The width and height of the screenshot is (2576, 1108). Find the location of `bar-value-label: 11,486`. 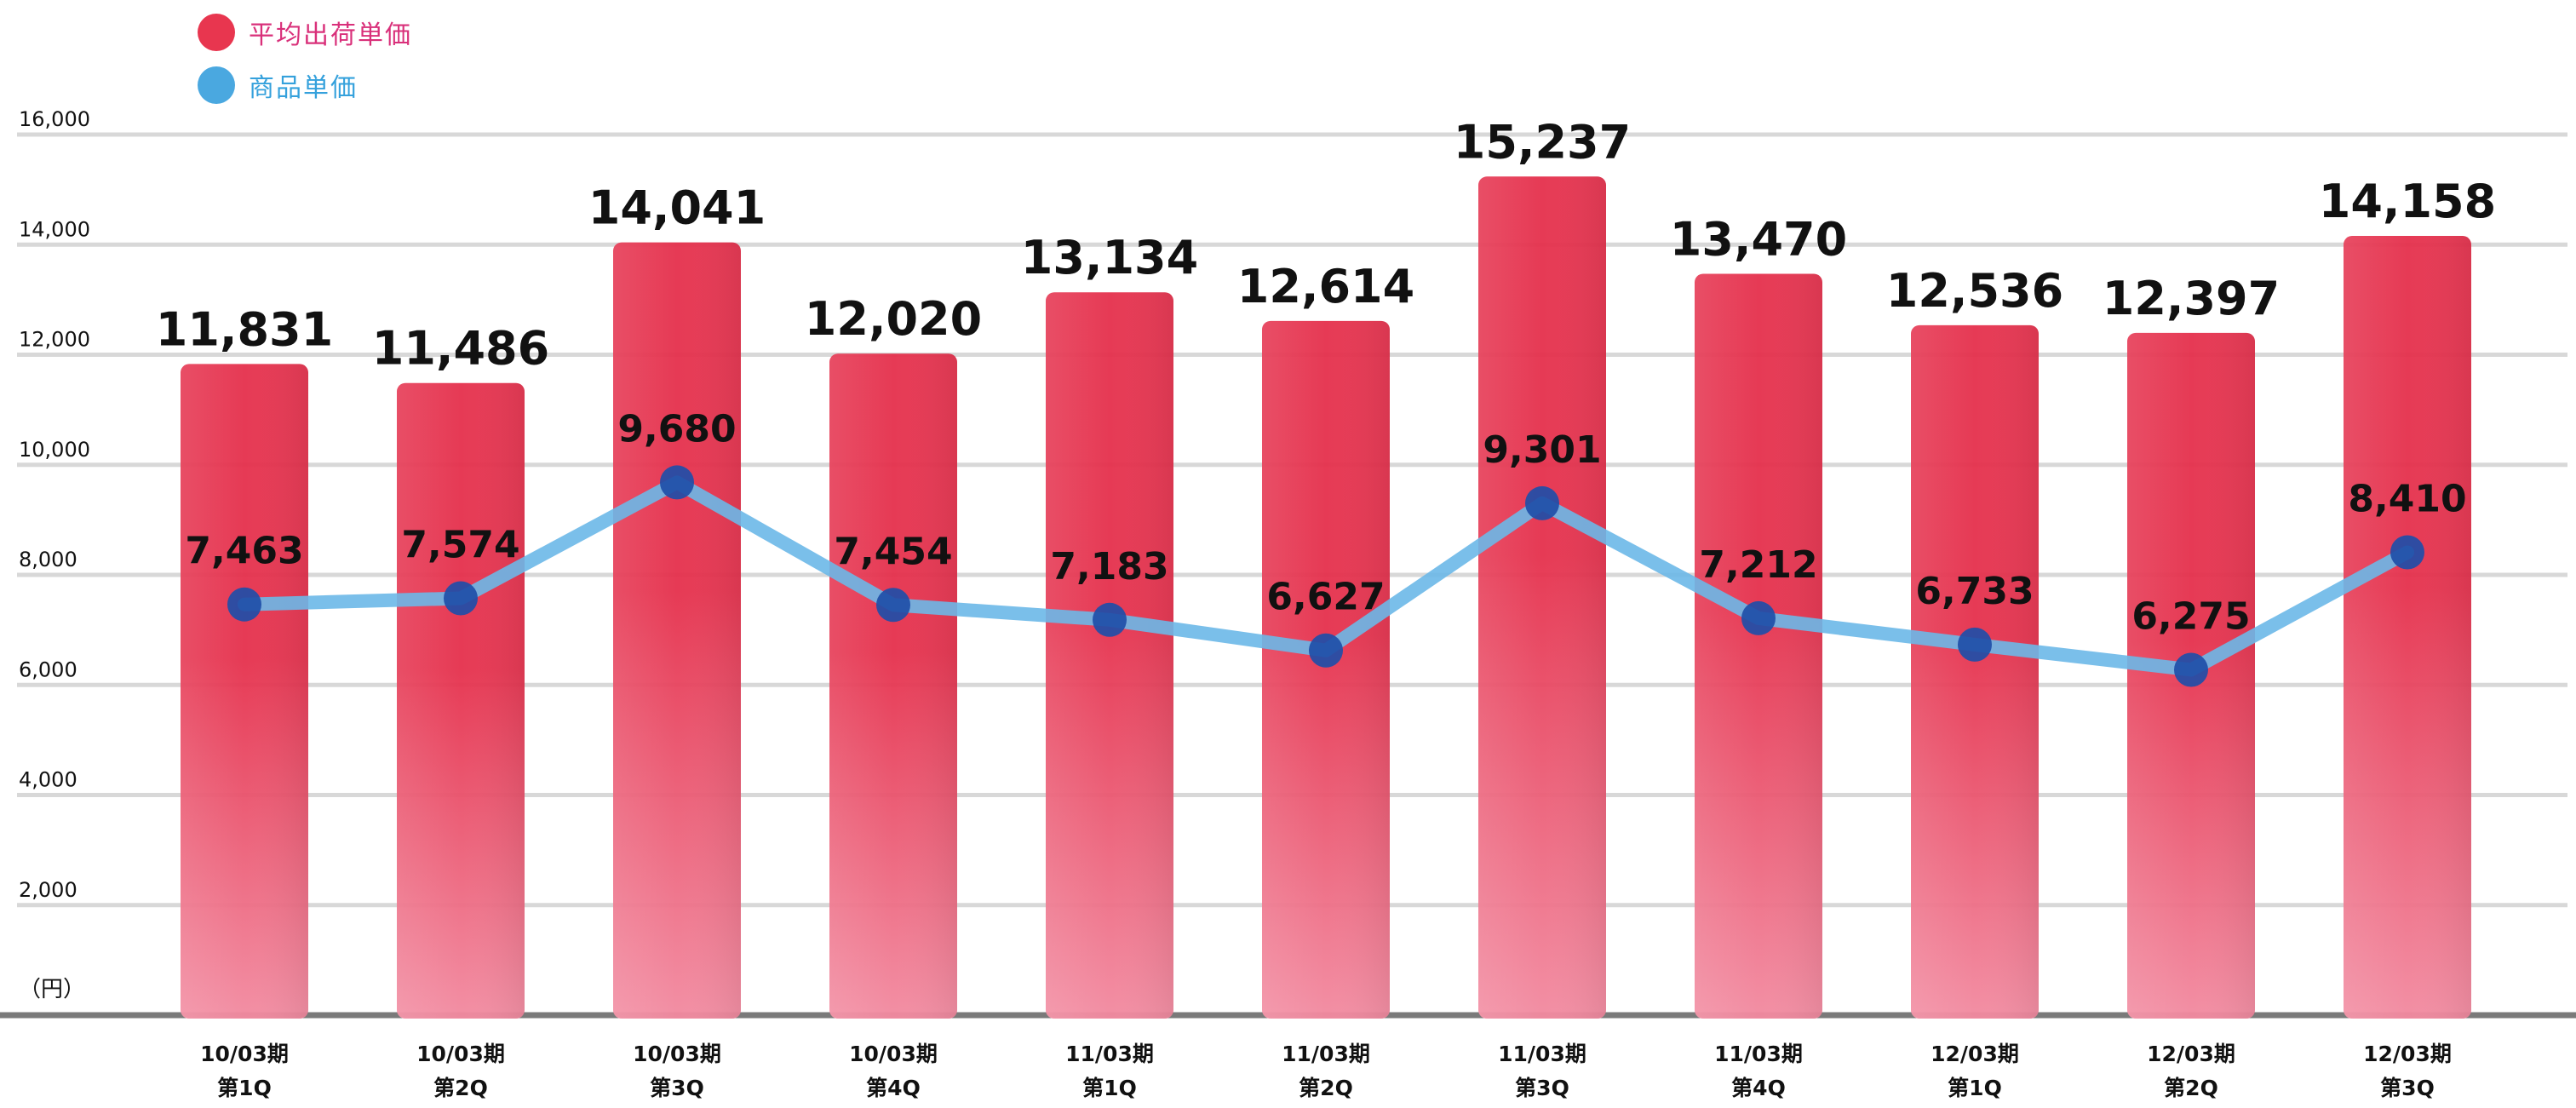

bar-value-label: 11,486 is located at coordinates (460, 349).